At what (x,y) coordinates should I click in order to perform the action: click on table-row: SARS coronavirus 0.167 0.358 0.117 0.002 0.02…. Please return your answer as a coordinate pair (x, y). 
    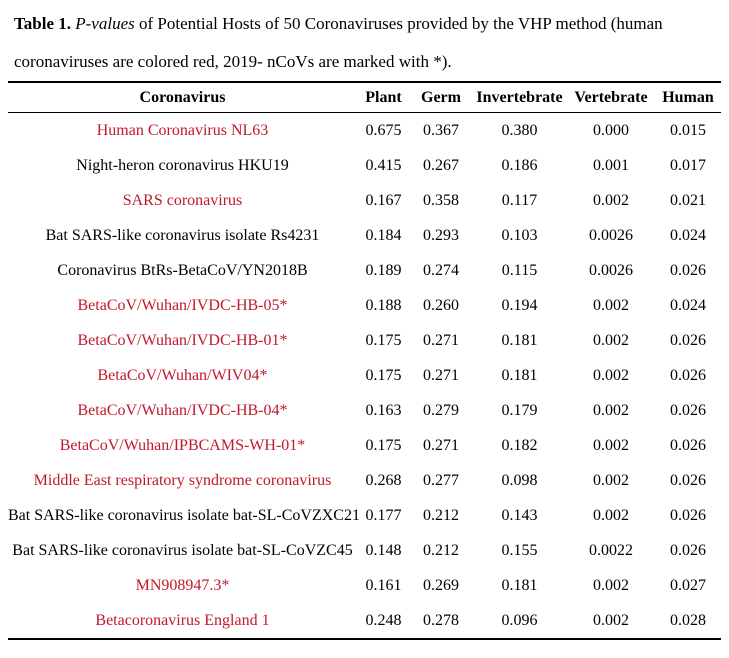
    Looking at the image, I should click on (364, 200).